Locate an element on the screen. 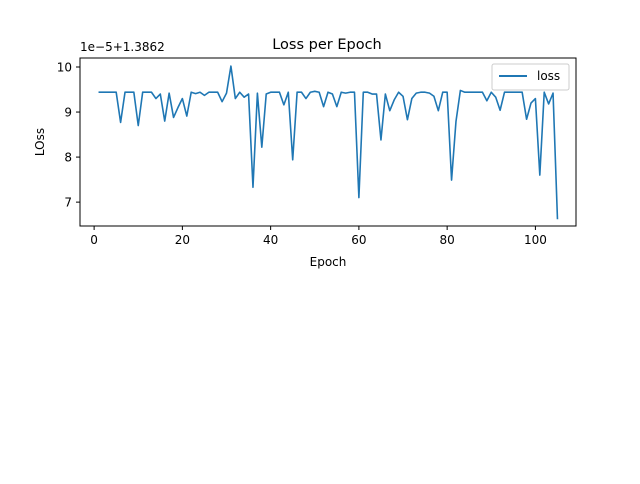  y-tick-label: 8 is located at coordinates (68, 158).